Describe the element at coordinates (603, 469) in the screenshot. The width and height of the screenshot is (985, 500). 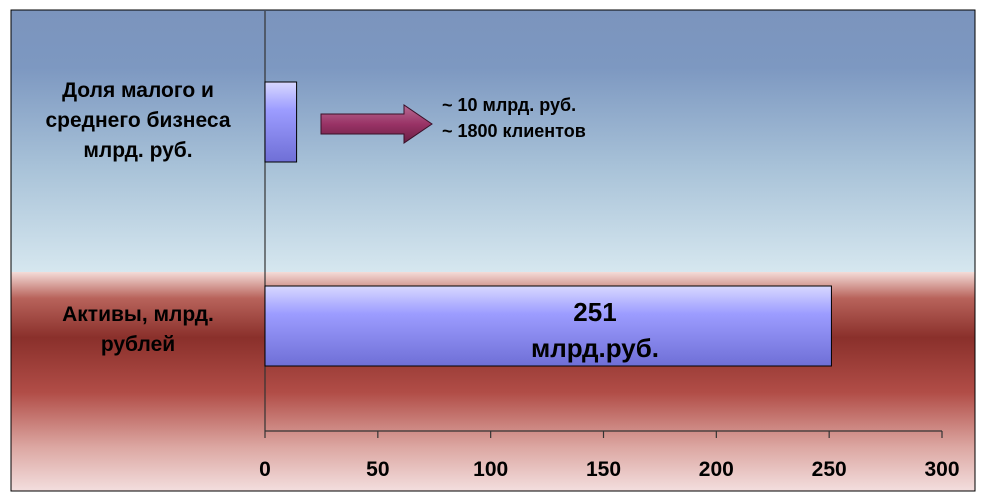
I see `x-tick-label: 150` at that location.